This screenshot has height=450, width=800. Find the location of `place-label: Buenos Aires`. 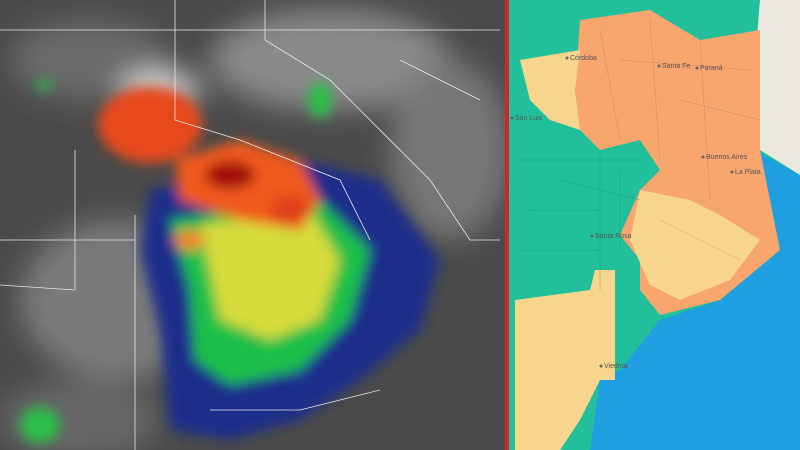

place-label: Buenos Aires is located at coordinates (727, 157).